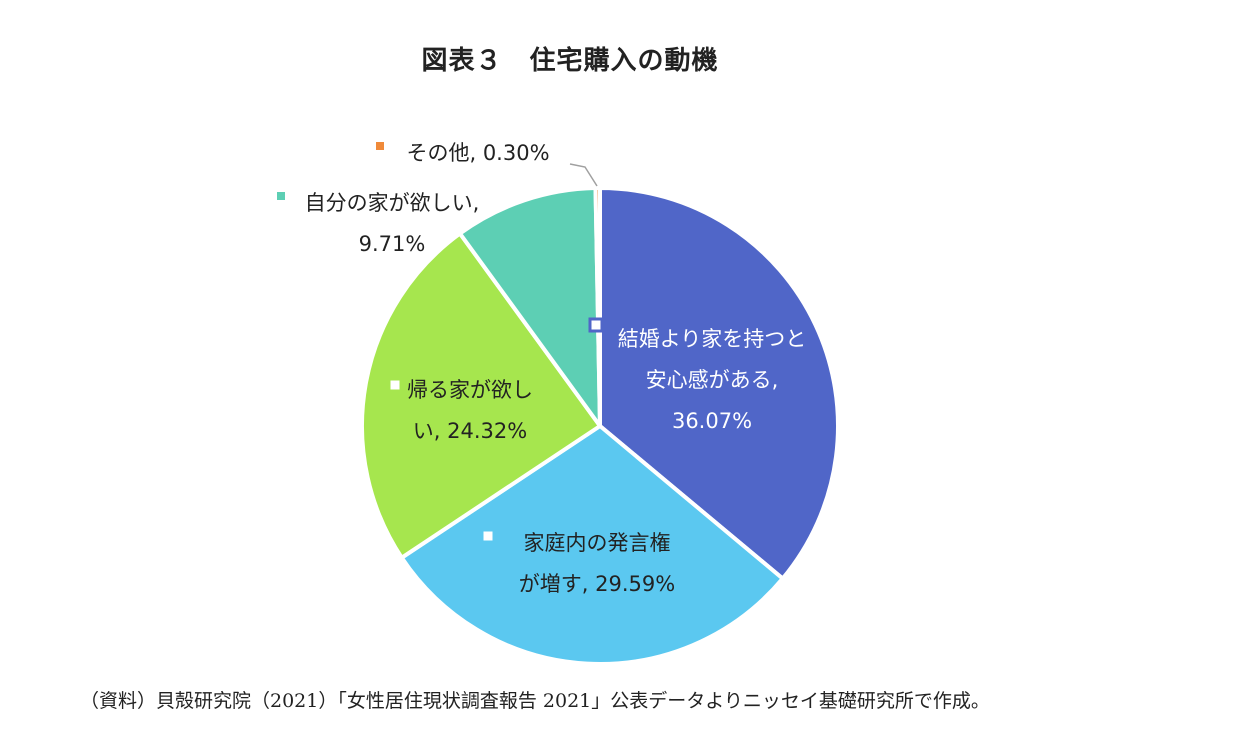 This screenshot has width=1247, height=754. What do you see at coordinates (477, 153) in the screenshot?
I see `slice-label-5: その他, 0.30%` at bounding box center [477, 153].